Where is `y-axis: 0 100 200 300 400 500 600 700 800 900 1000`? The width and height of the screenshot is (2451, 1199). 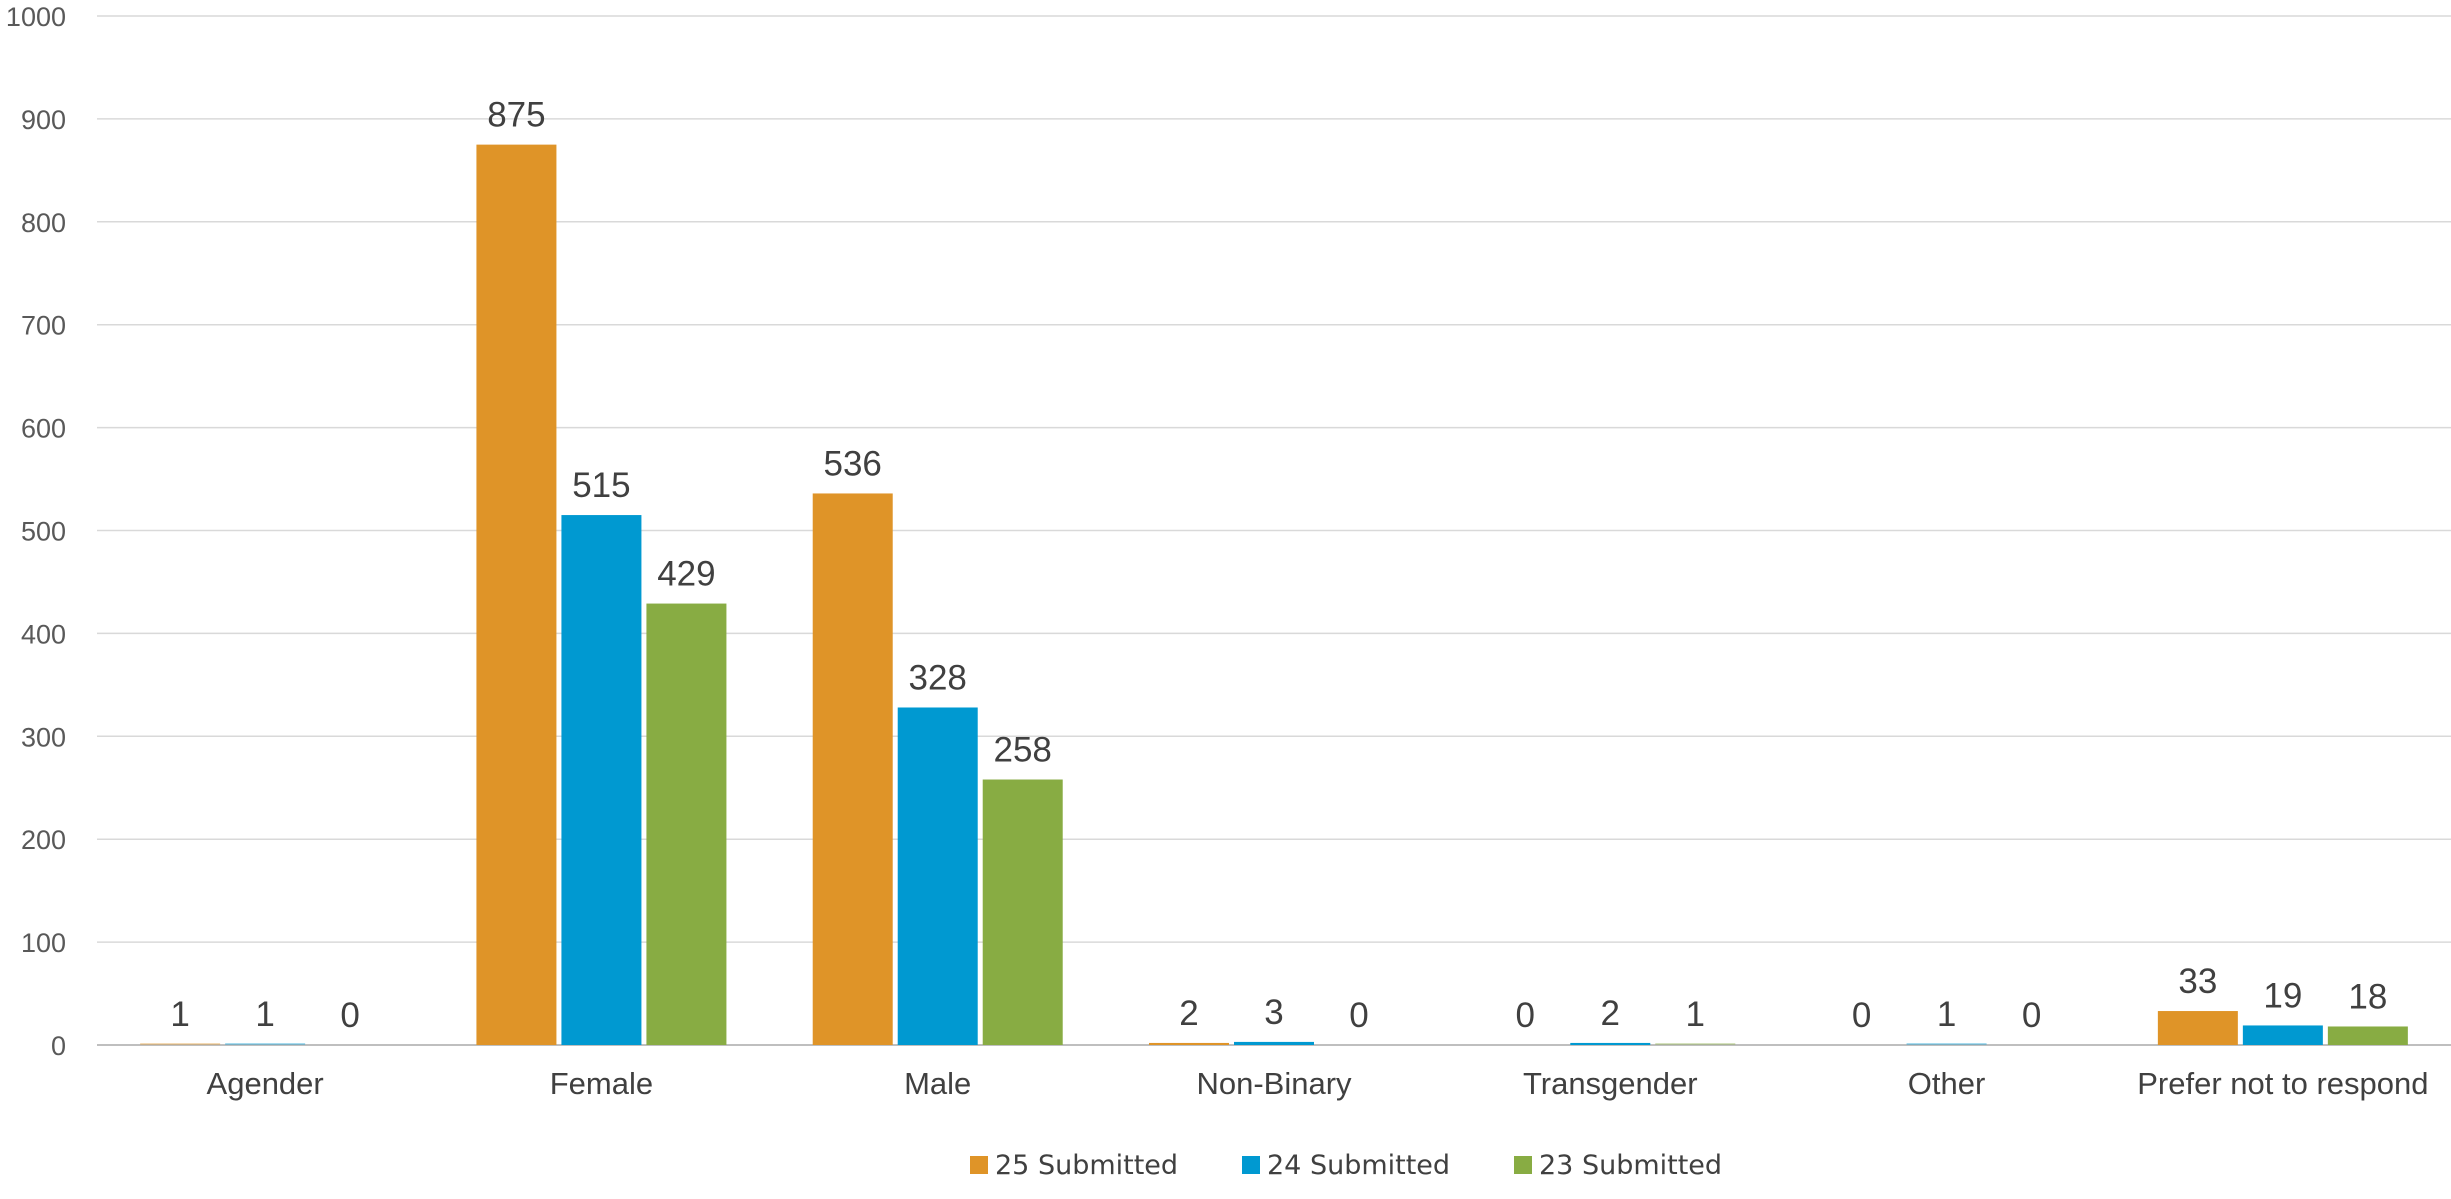 y-axis: 0 100 200 300 400 500 600 700 800 900 1000 is located at coordinates (36, 531).